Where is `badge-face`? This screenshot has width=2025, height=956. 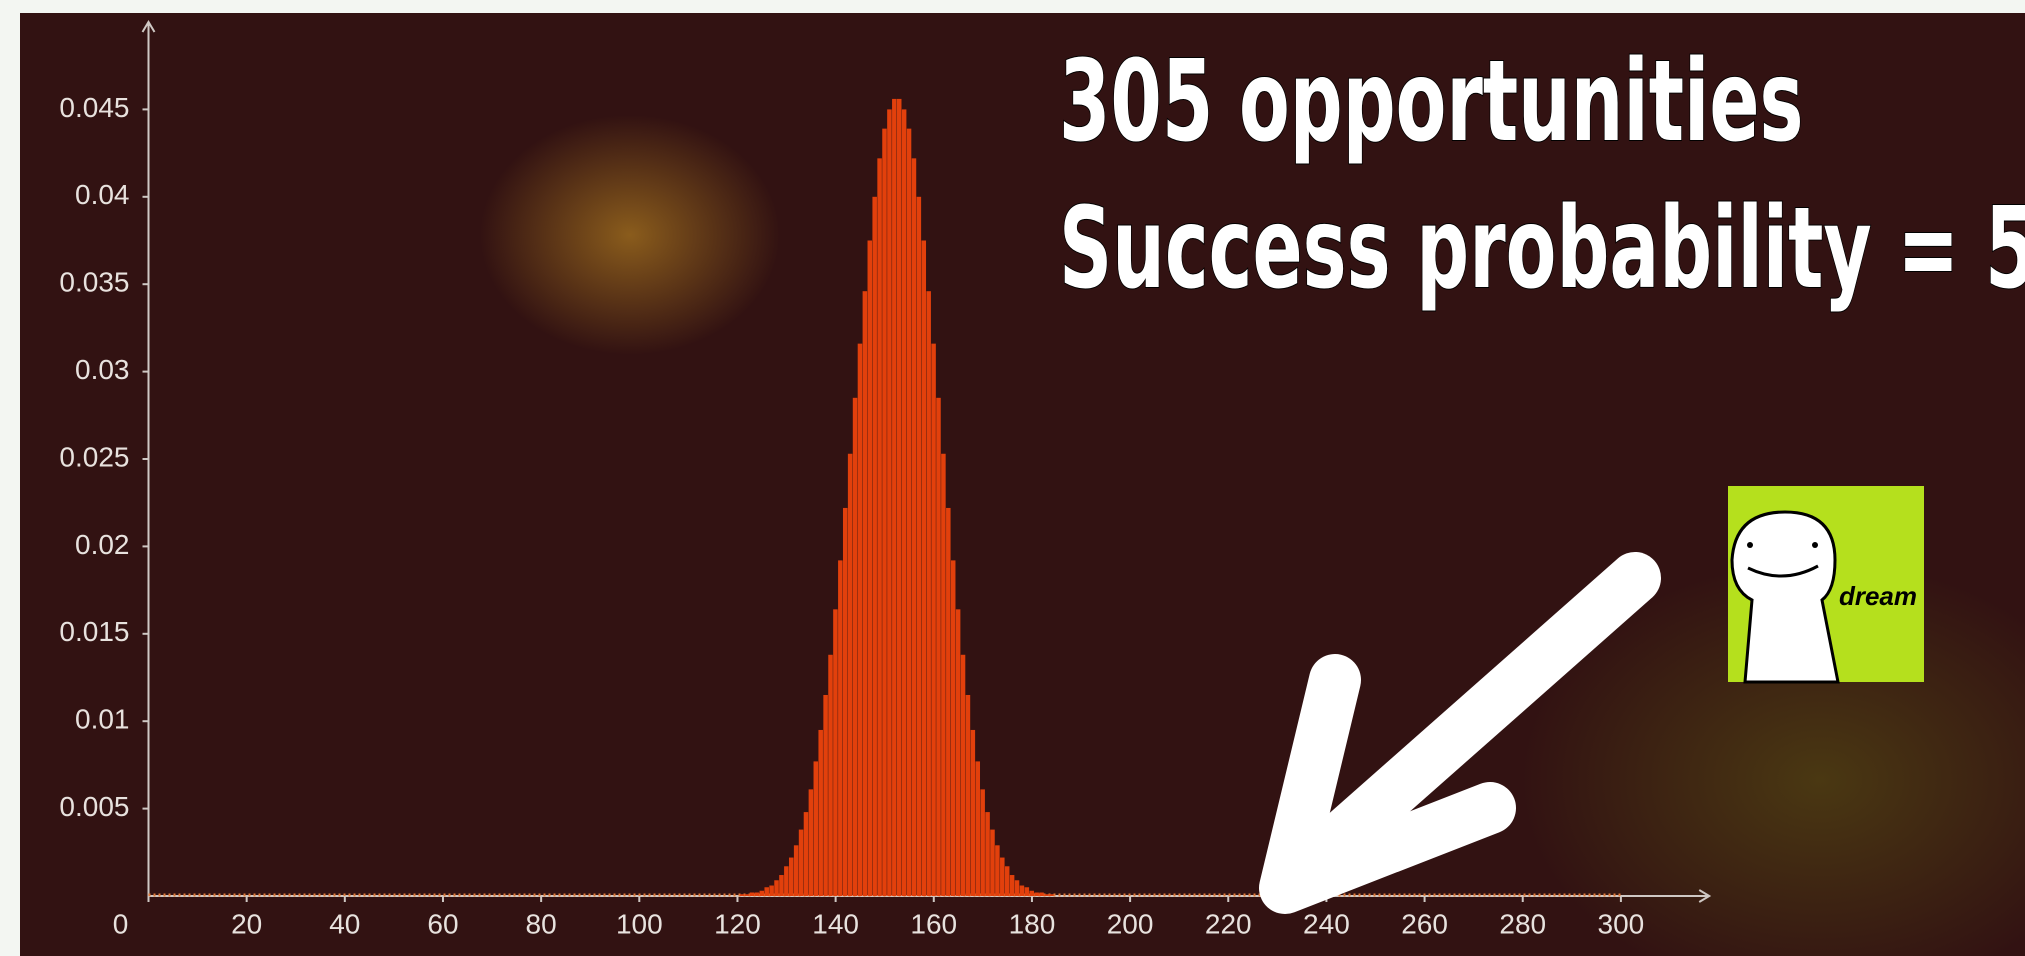 badge-face is located at coordinates (1785, 597).